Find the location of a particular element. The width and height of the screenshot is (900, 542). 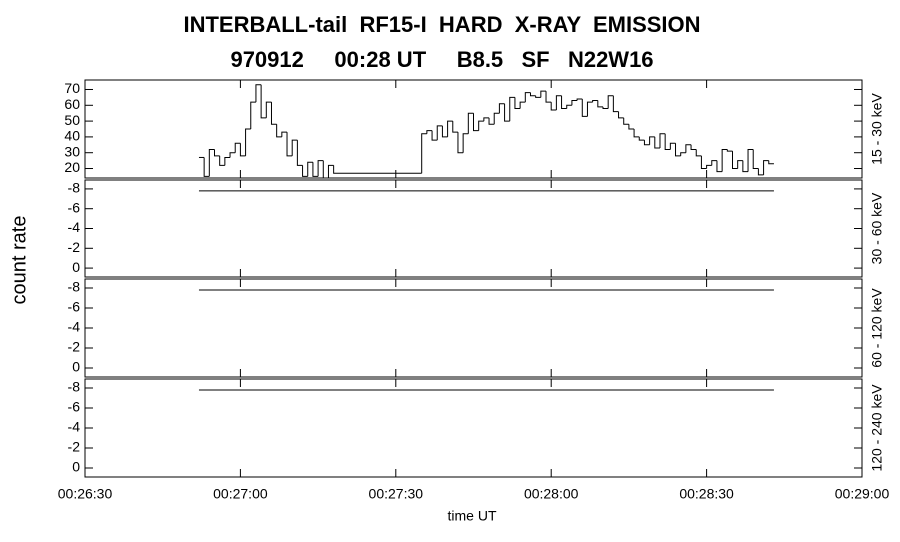

x-tick-label: 00:29:00 is located at coordinates (862, 494).